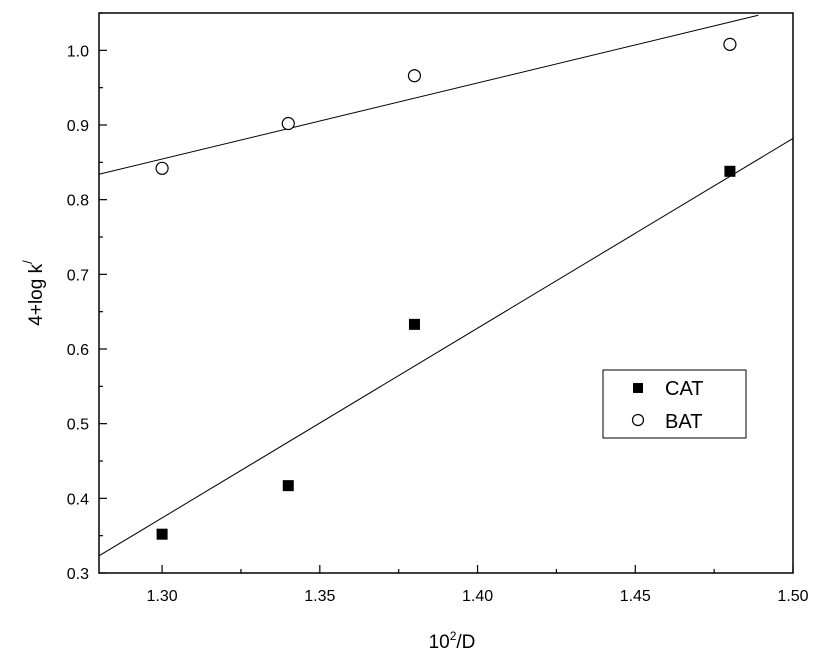 The height and width of the screenshot is (656, 815). I want to click on x-tick-label: 1.50, so click(792, 596).